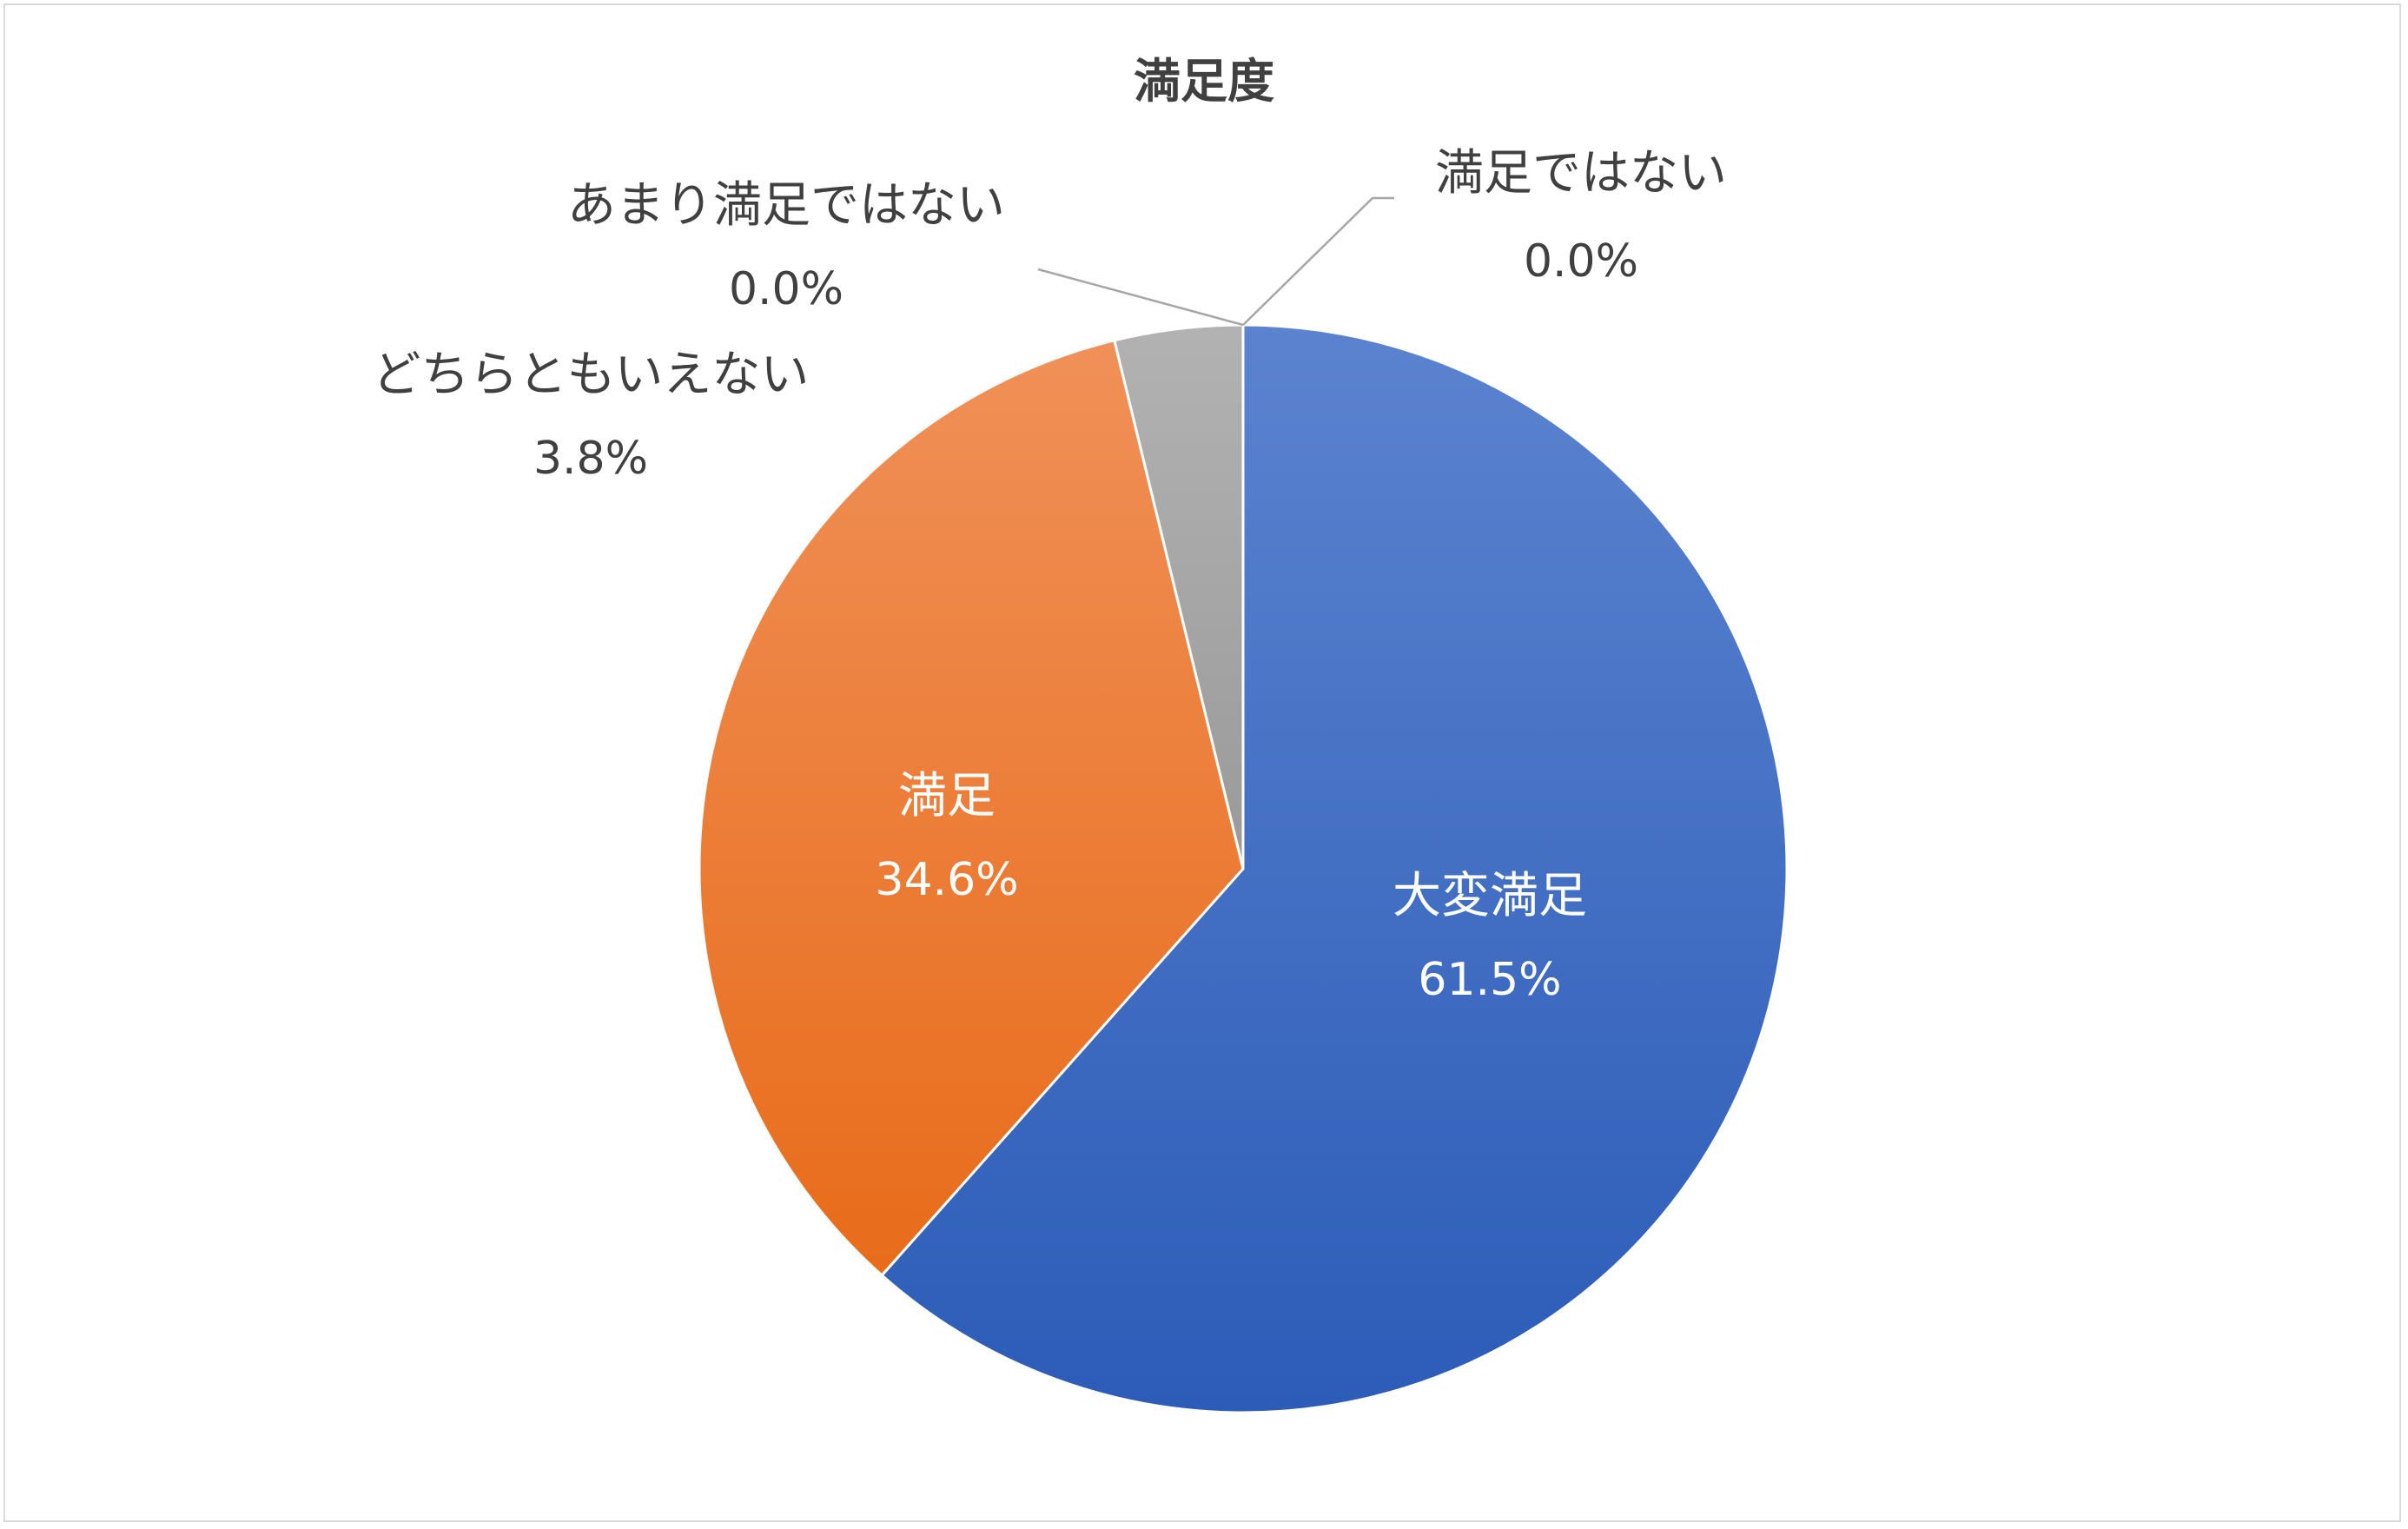 The width and height of the screenshot is (2408, 1529). I want to click on slice-label-category-0: 大変満足, so click(1490, 896).